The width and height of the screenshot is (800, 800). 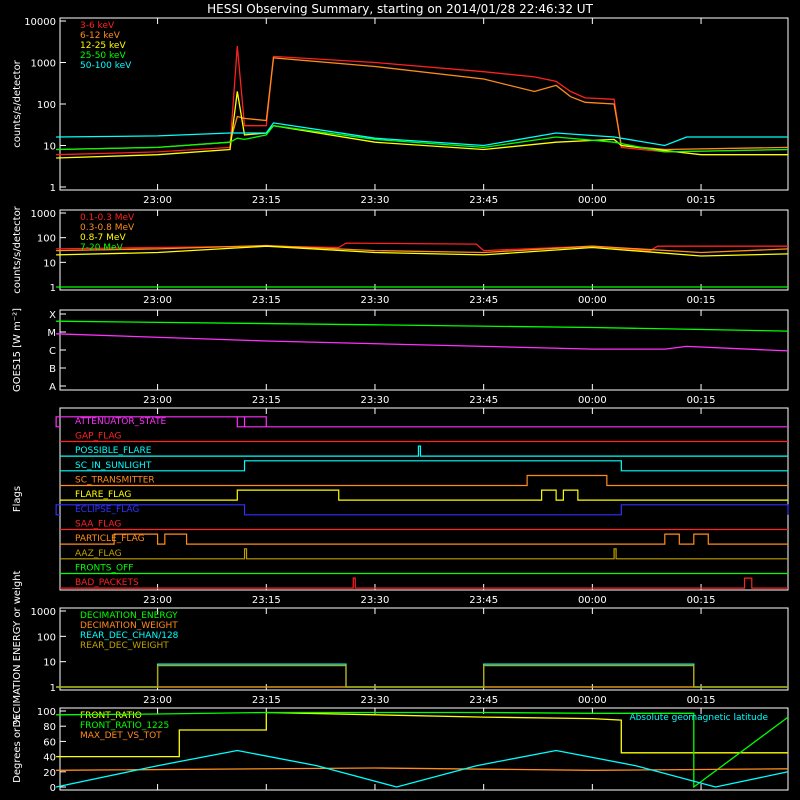 What do you see at coordinates (107, 218) in the screenshot?
I see `legend-entry: 0.1-0.3 MeV` at bounding box center [107, 218].